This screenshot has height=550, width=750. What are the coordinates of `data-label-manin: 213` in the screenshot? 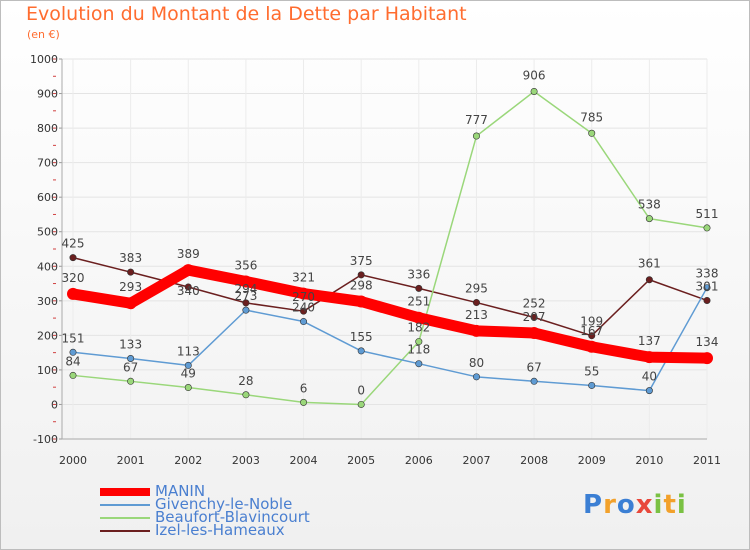 It's located at (476, 315).